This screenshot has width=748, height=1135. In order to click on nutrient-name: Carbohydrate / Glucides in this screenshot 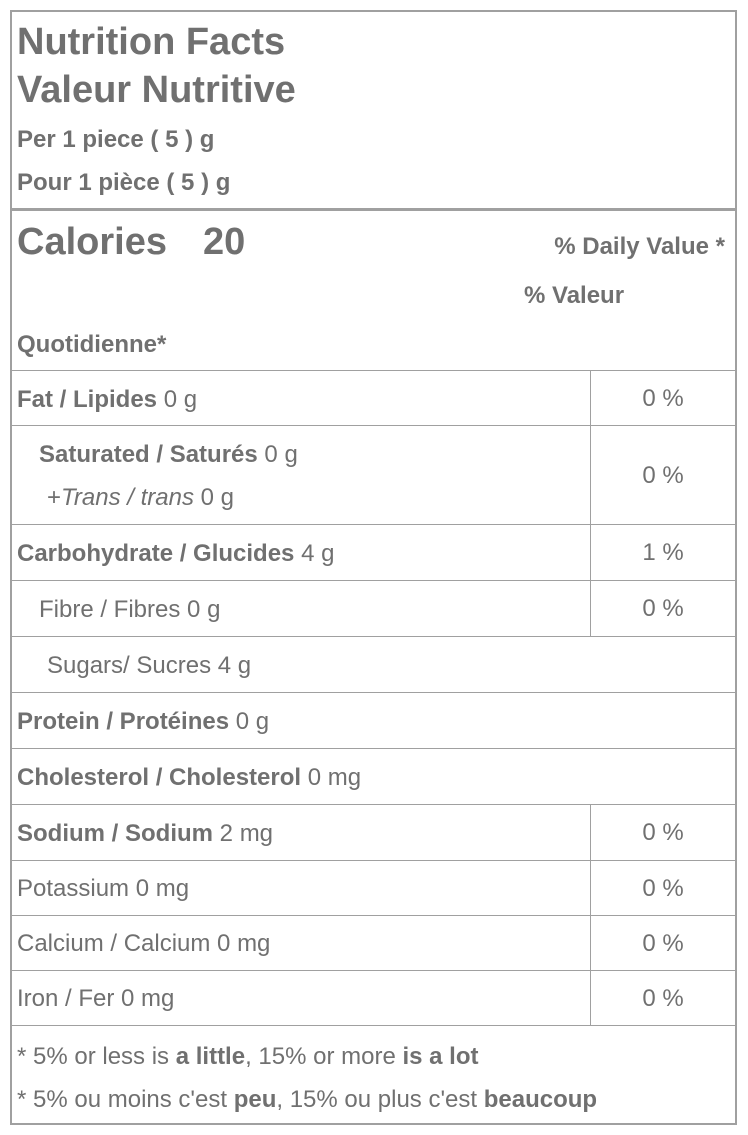, I will do `click(156, 553)`.